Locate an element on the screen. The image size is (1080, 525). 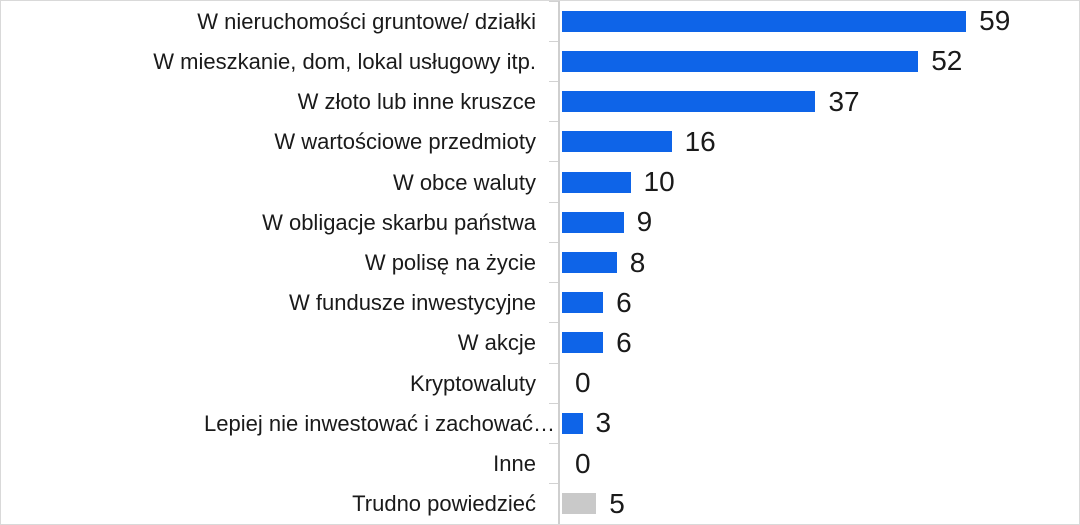
category-label: W złoto lub inne kruszce is located at coordinates (416, 102).